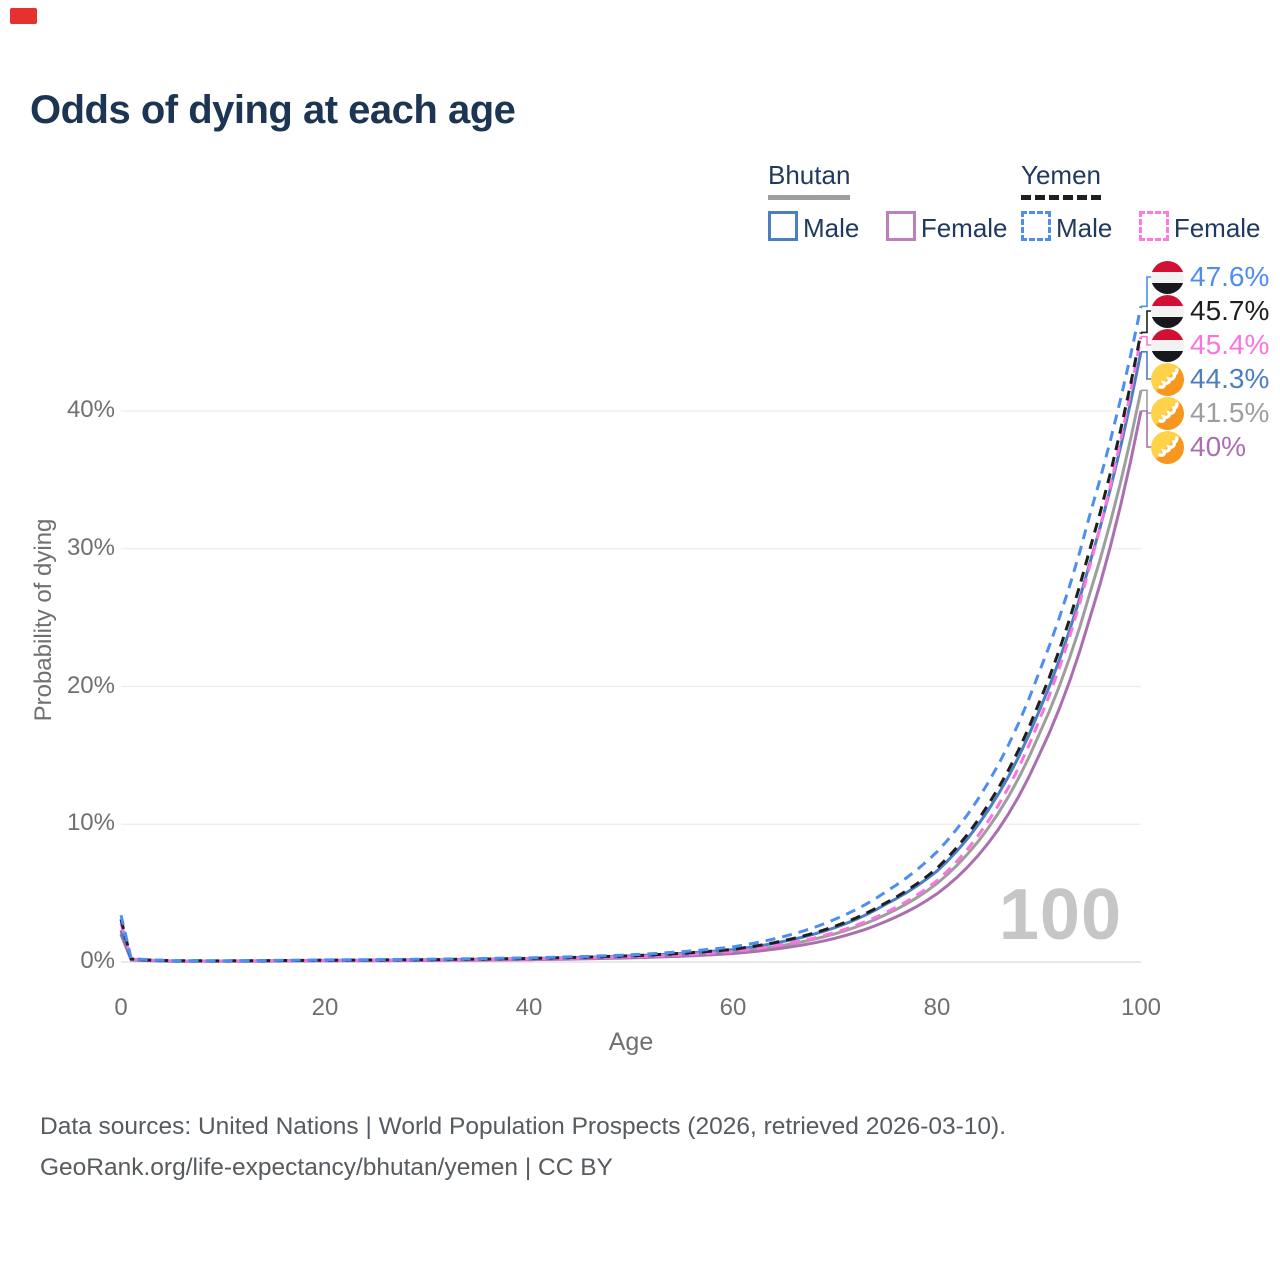 The width and height of the screenshot is (1280, 1280). What do you see at coordinates (946, 227) in the screenshot?
I see `legend-item-bhutan-female: Female` at bounding box center [946, 227].